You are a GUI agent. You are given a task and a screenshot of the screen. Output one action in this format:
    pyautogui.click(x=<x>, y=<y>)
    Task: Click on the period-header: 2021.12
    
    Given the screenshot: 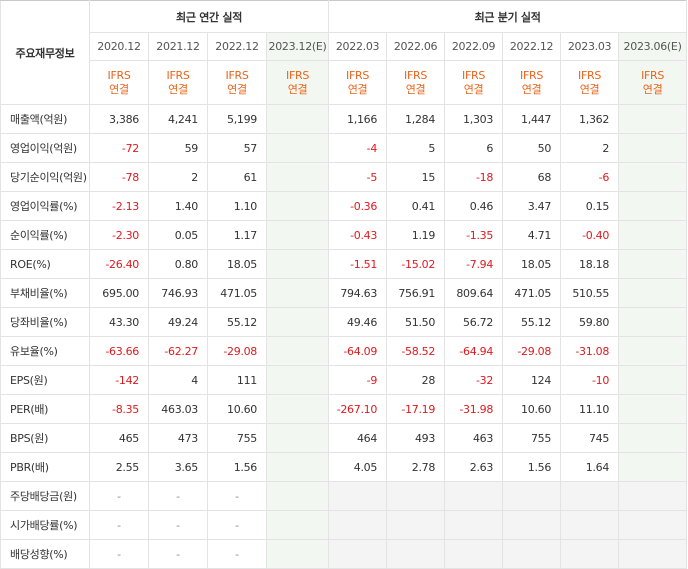 What is the action you would take?
    pyautogui.click(x=178, y=46)
    